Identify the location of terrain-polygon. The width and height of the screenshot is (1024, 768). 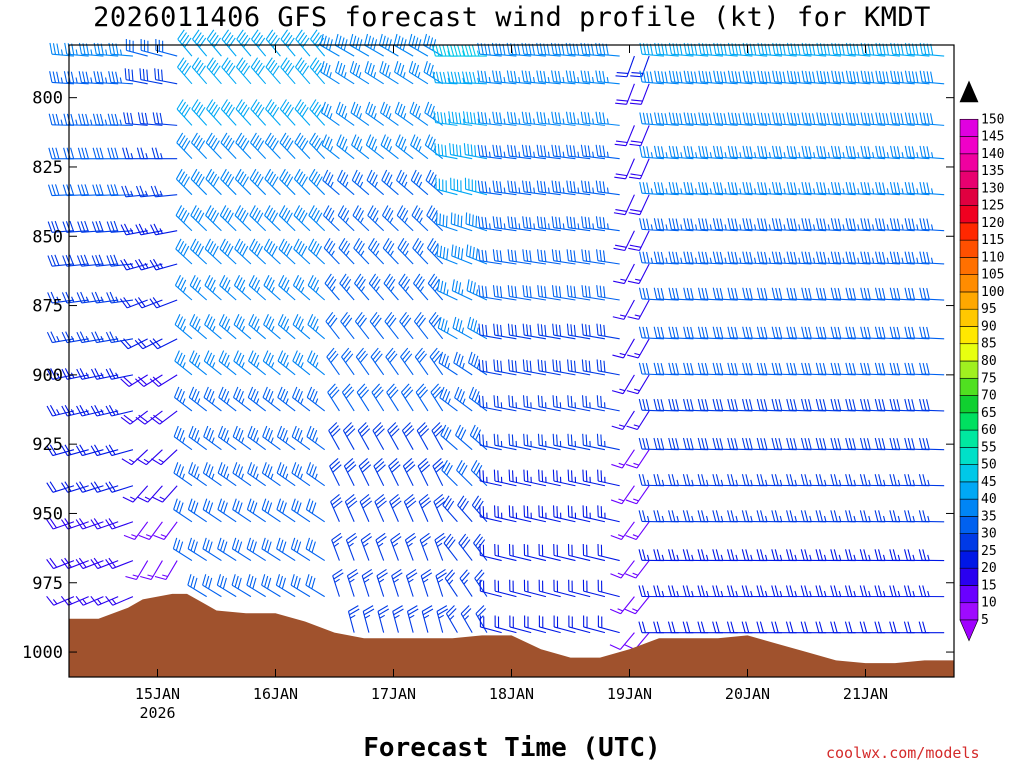
(511, 635).